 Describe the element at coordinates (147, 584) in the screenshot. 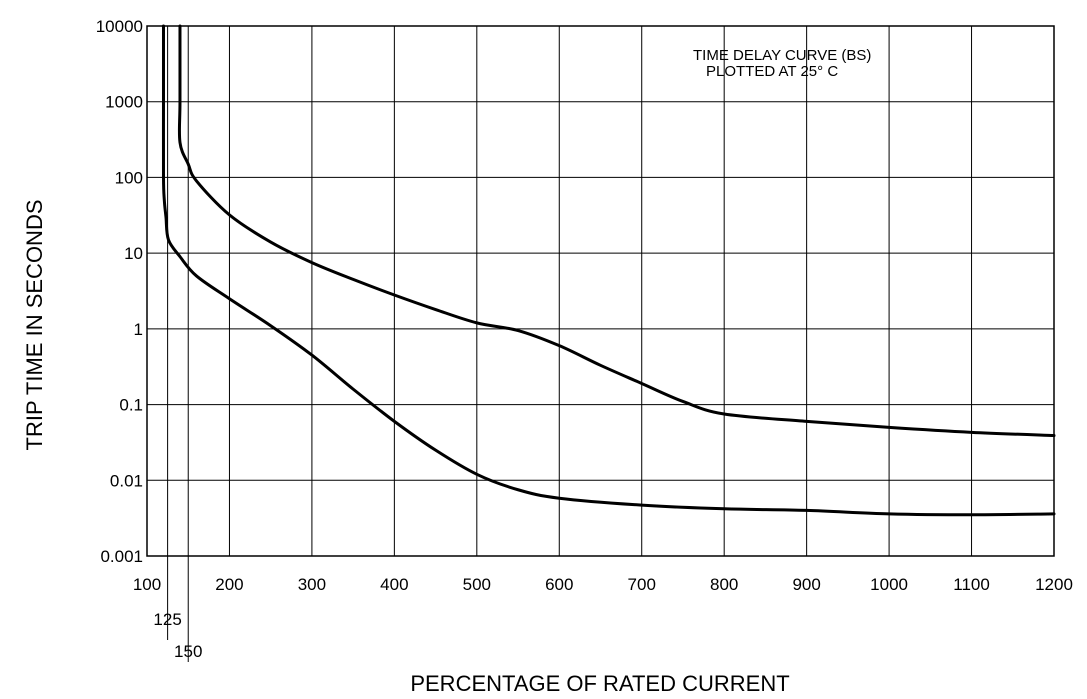

I see `x-tick-label-0: 100` at that location.